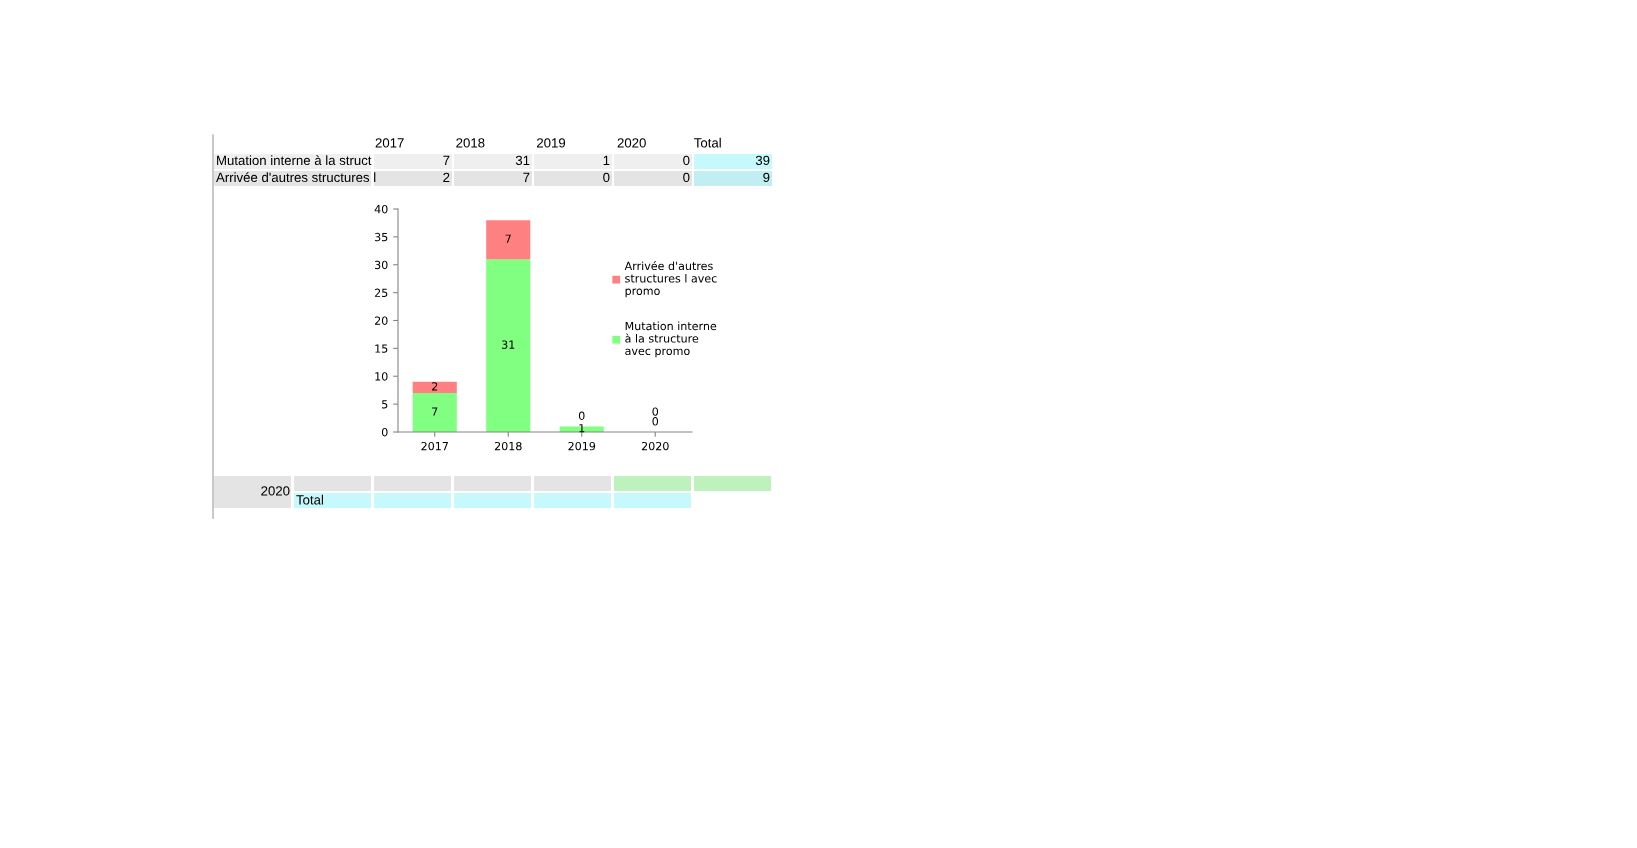 The width and height of the screenshot is (1637, 848). I want to click on y-tick-label: 0, so click(384, 432).